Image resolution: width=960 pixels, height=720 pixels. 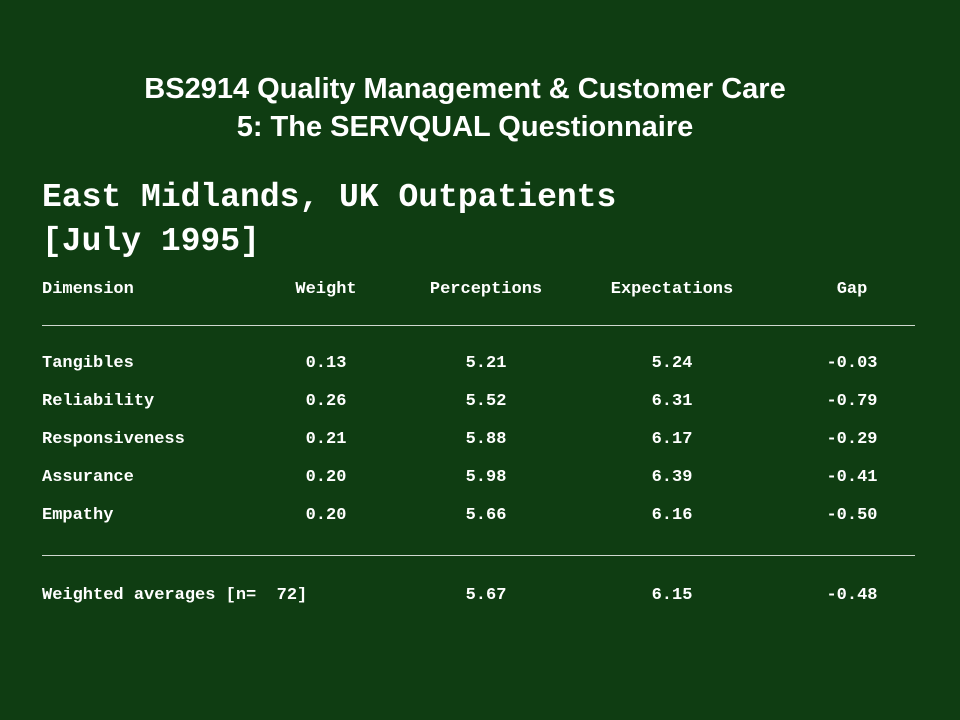 What do you see at coordinates (672, 595) in the screenshot?
I see `summary-expectations: 6.15` at bounding box center [672, 595].